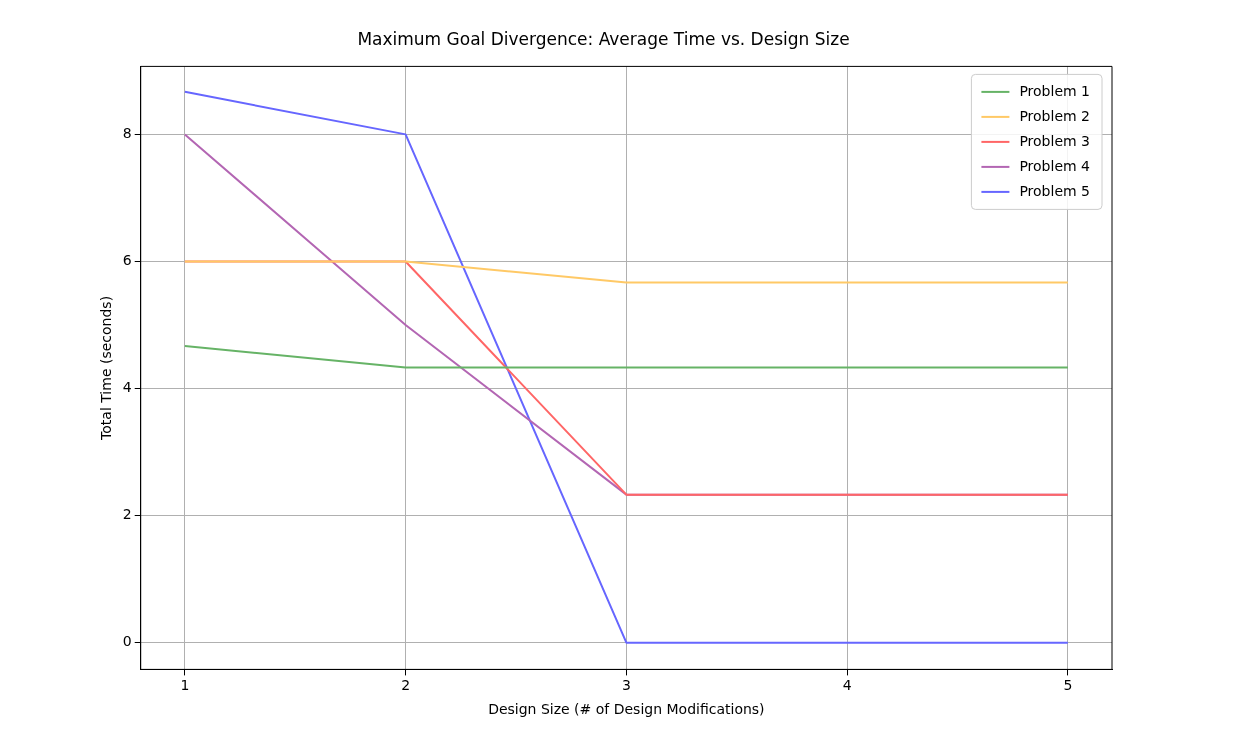 The height and width of the screenshot is (743, 1234). I want to click on chart-title: Maximum Goal Divergence: Average Time vs. Design Size, so click(603, 38).